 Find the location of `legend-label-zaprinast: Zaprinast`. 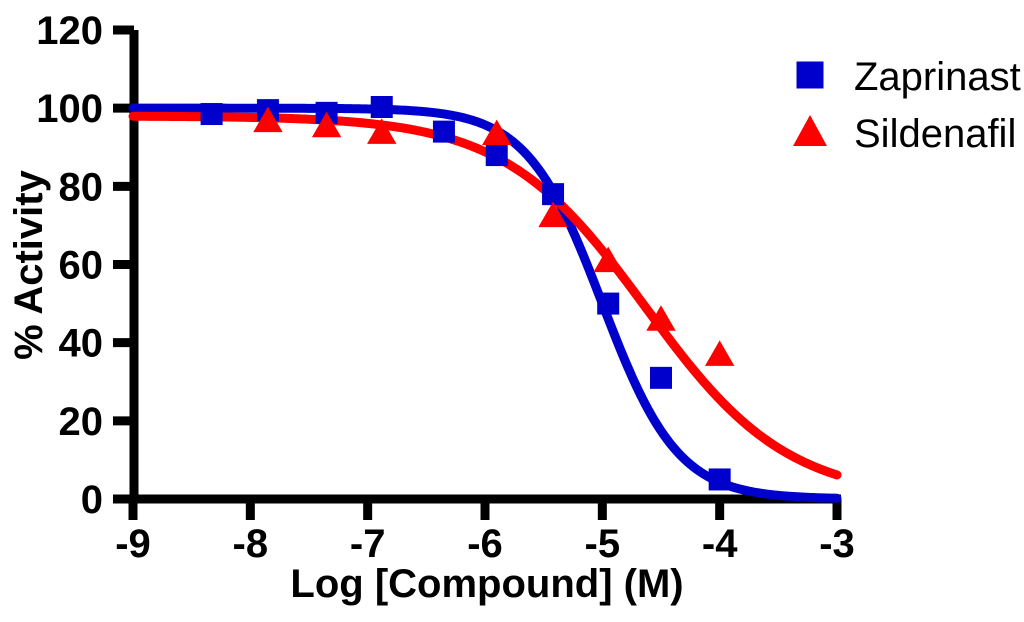

legend-label-zaprinast: Zaprinast is located at coordinates (937, 77).